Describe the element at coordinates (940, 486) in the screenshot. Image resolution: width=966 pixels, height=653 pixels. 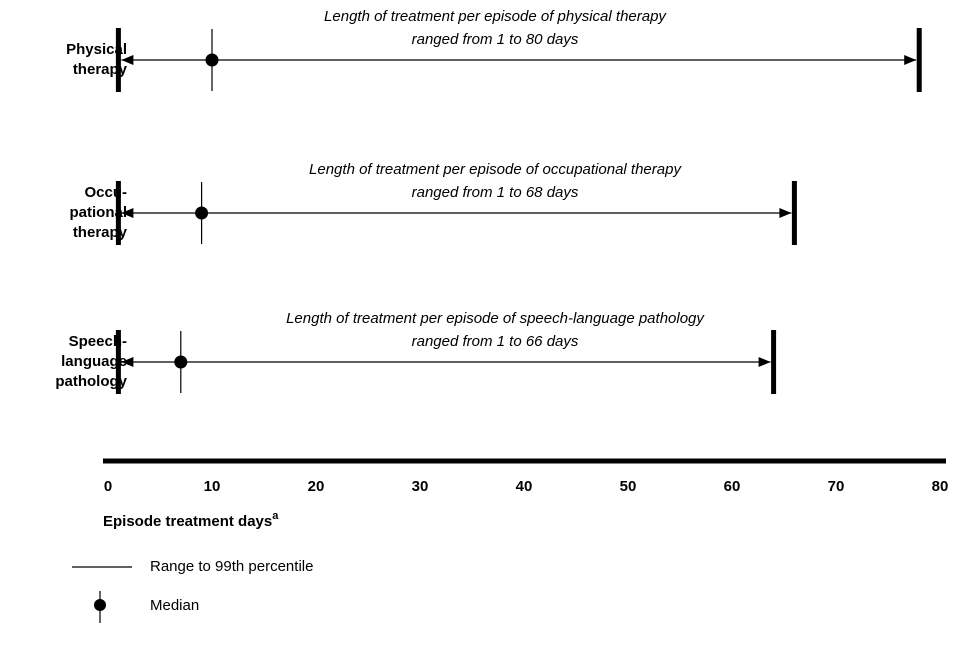
I see `x-tick-label: 80` at that location.